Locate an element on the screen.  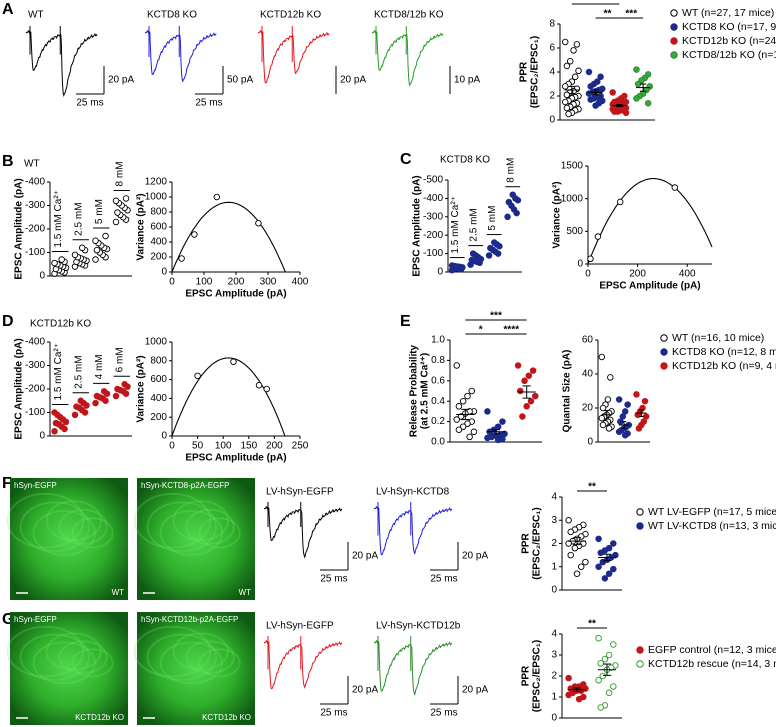
panel-letter: D is located at coordinates (8, 321).